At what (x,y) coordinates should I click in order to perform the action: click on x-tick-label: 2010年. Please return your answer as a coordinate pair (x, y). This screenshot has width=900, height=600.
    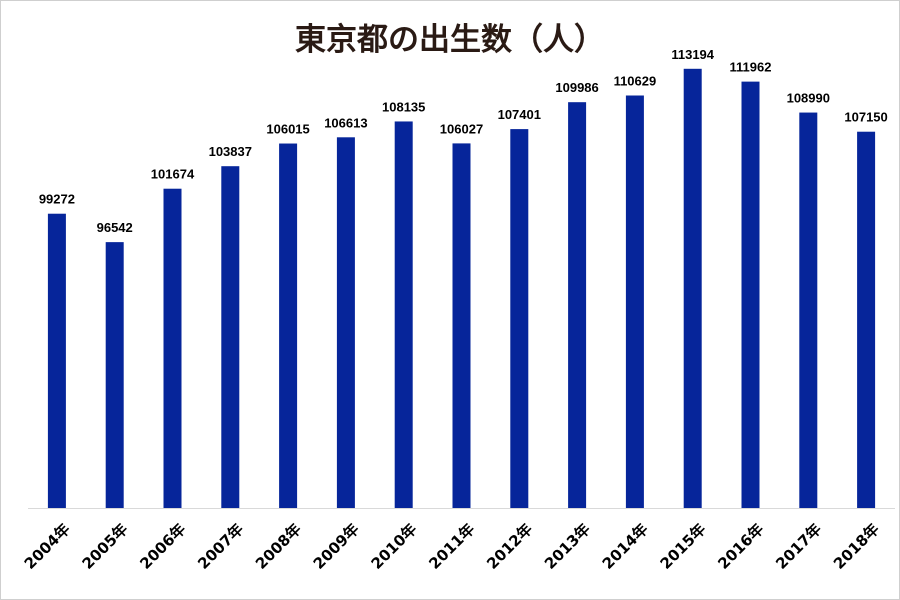
    Looking at the image, I should click on (394, 546).